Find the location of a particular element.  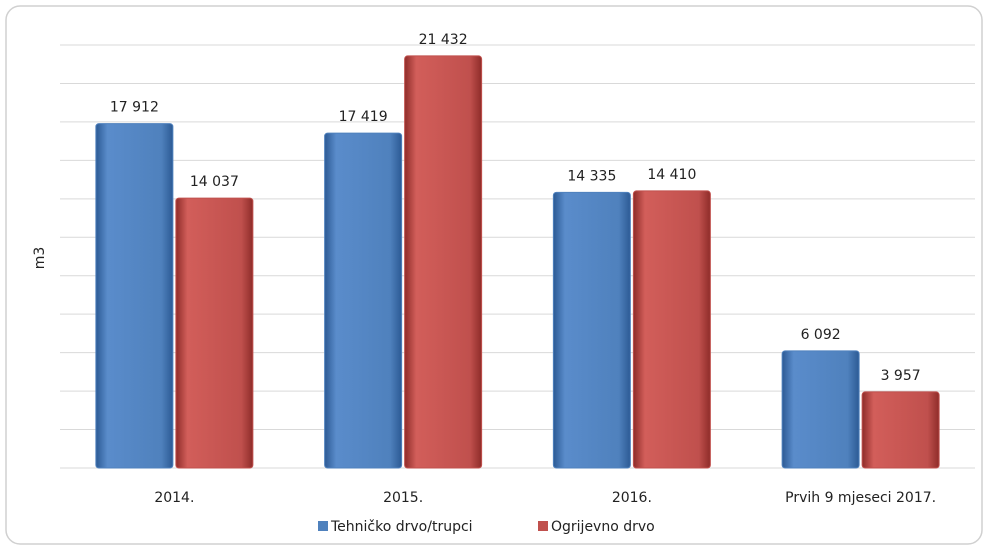

data-label: 3 957 is located at coordinates (901, 376).